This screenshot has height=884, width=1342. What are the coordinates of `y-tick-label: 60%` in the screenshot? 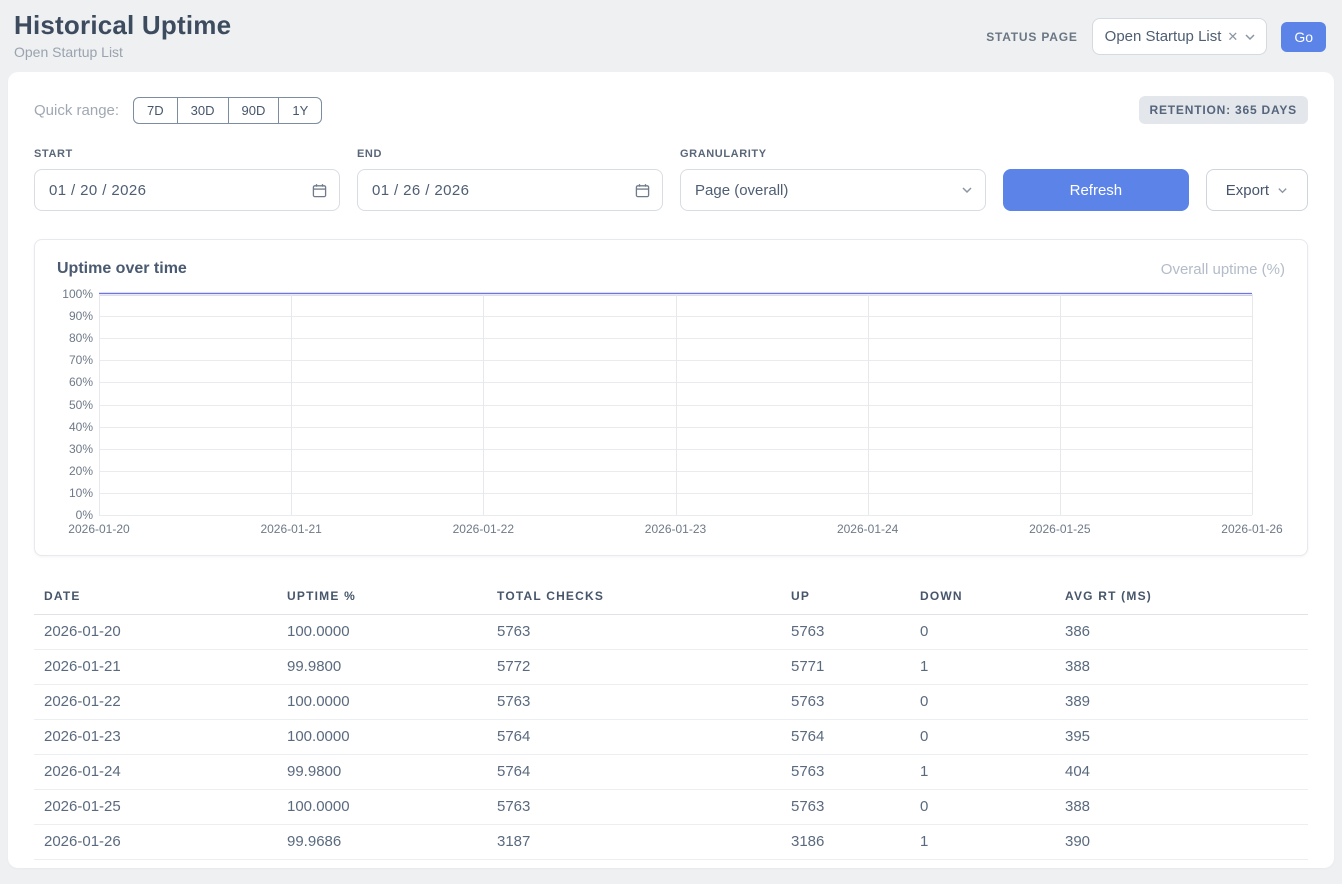 It's located at (80, 382).